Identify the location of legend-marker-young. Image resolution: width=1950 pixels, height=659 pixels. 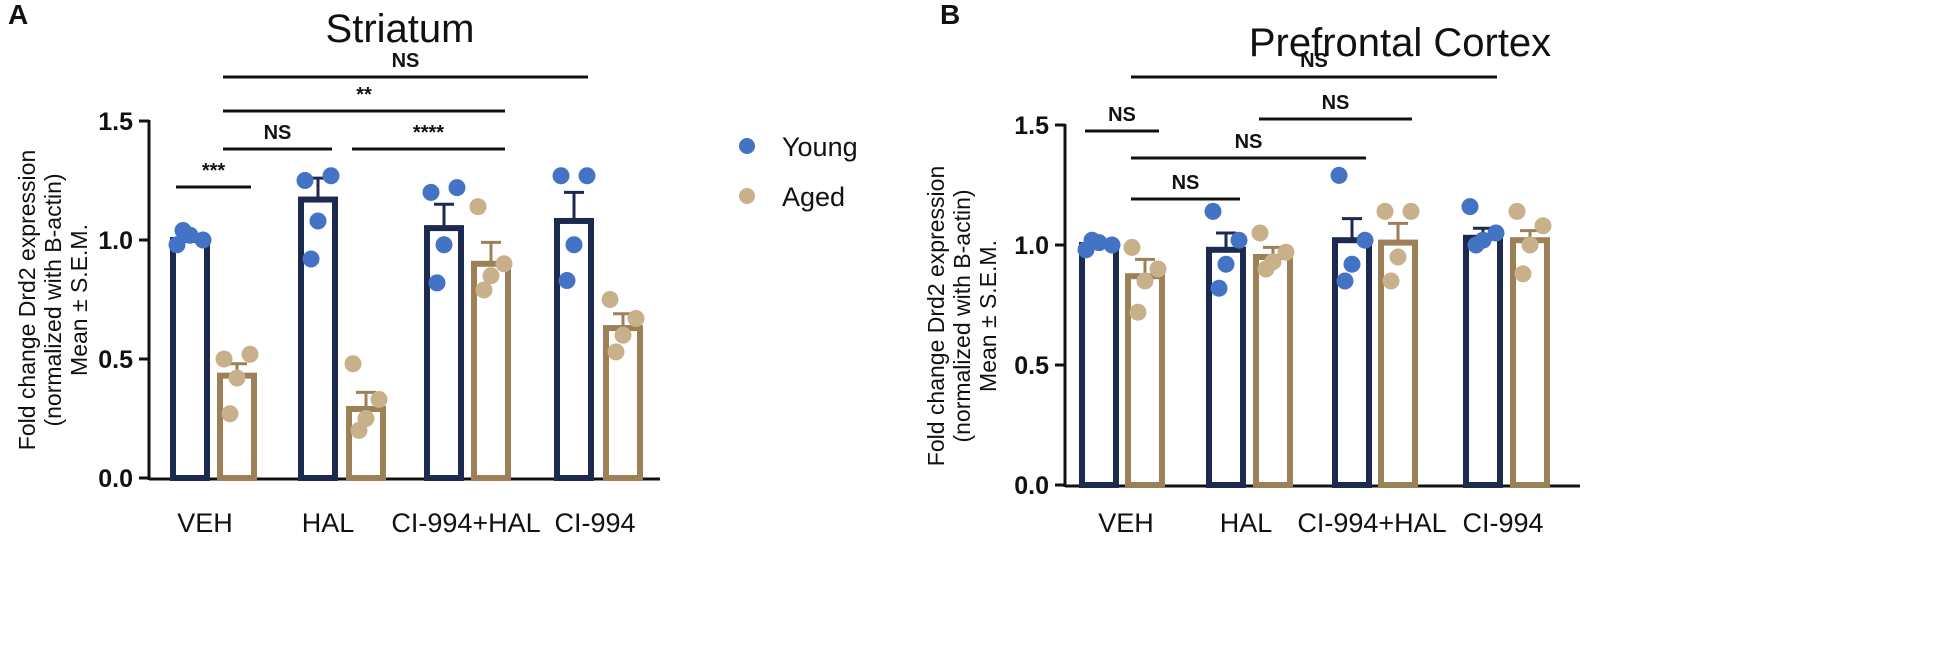
(747, 146).